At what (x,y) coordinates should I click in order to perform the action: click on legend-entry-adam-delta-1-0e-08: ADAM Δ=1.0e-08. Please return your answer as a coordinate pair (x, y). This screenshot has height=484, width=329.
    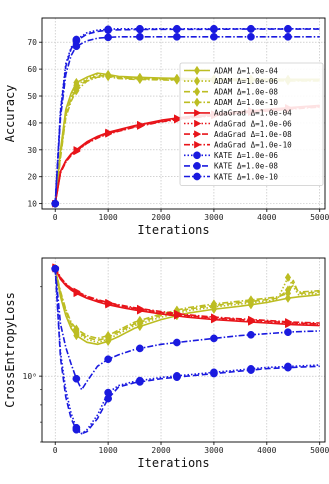
    Looking at the image, I should click on (246, 92).